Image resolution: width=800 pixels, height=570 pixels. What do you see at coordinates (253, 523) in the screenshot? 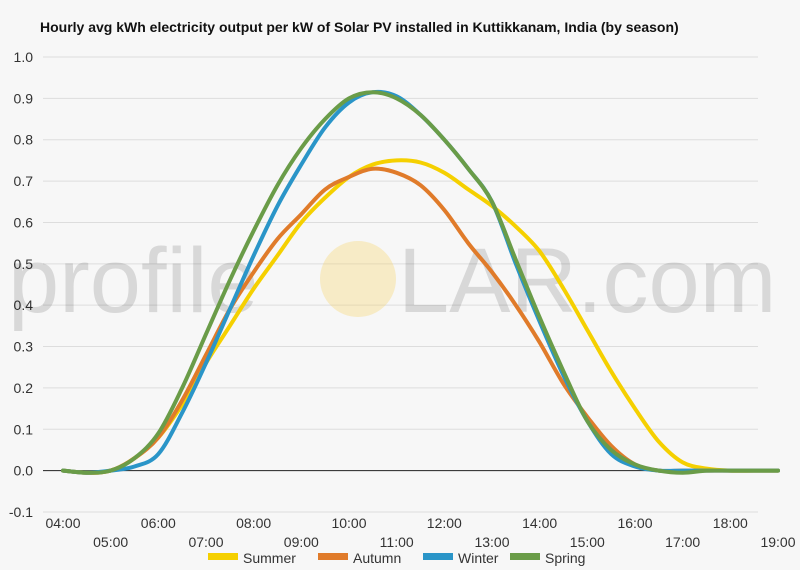
I see `x-tick-label: 08:00` at bounding box center [253, 523].